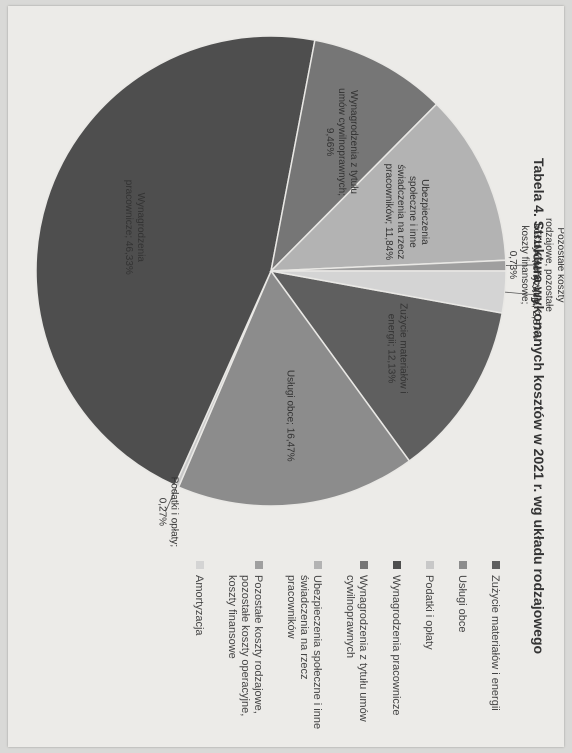 Image resolution: width=572 pixels, height=753 pixels. Describe the element at coordinates (396, 348) in the screenshot. I see `data-label-zuzycie-materialow-i-energii: Zużycie materiałów ienergii; 12,13%` at that location.